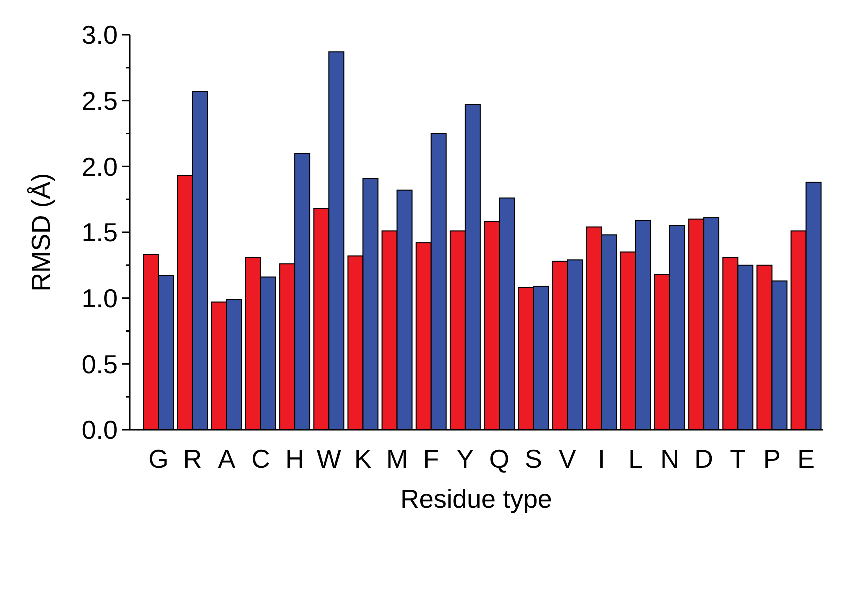  What do you see at coordinates (465, 459) in the screenshot?
I see `x-tick-label: Y` at bounding box center [465, 459].